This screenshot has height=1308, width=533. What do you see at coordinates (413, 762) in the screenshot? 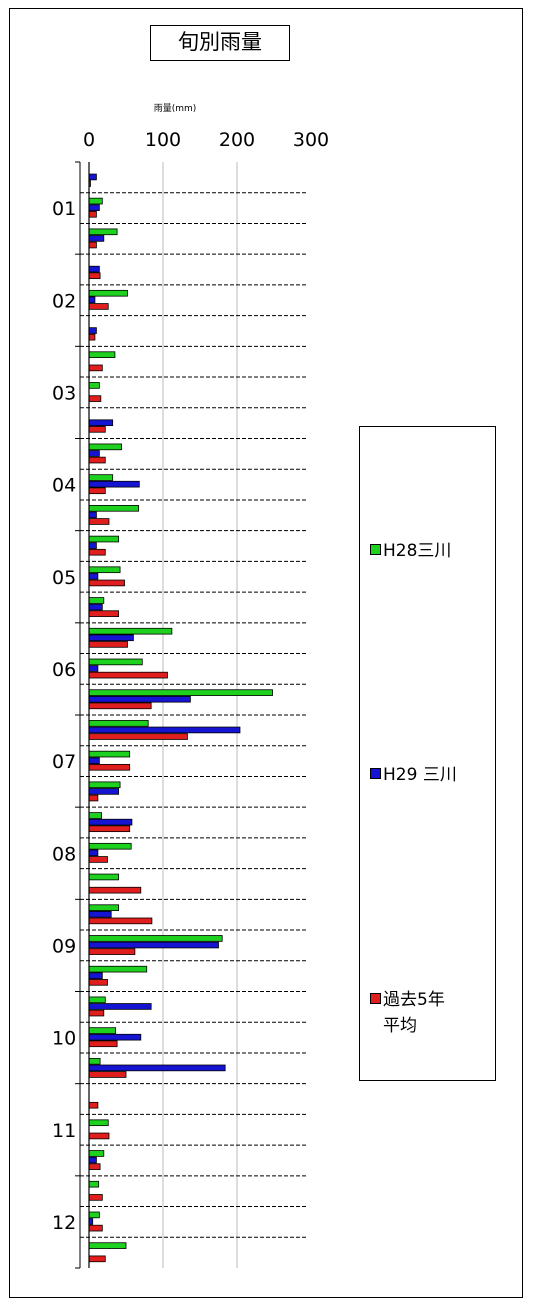
I see `legend-item-h29: H29 三川` at bounding box center [413, 762].